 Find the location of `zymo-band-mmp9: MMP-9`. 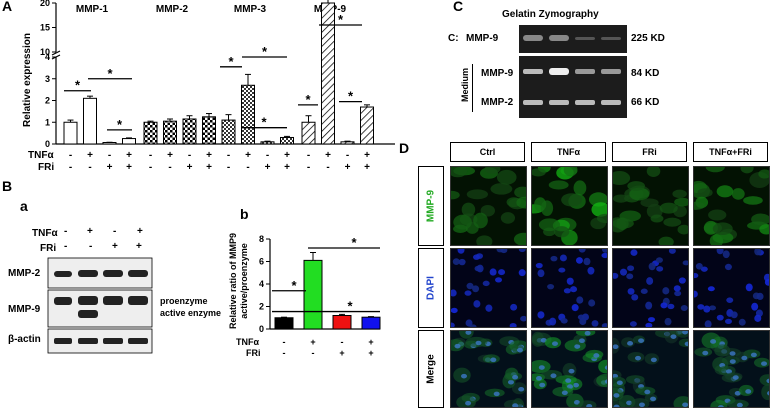

zymo-band-mmp9: MMP-9 is located at coordinates (497, 73).